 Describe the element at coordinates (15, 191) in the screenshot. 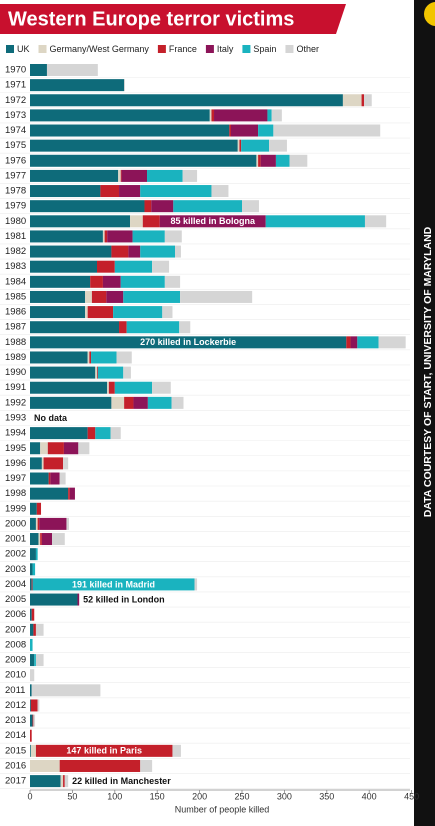

I see `y-tick-label: 1978` at that location.